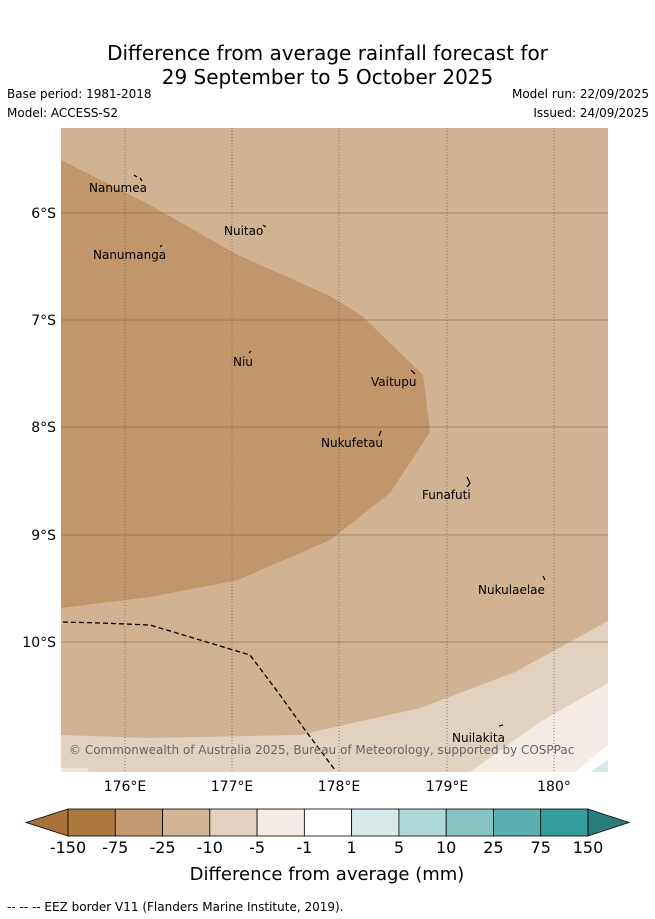 The width and height of the screenshot is (655, 919). Describe the element at coordinates (63, 113) in the screenshot. I see `model-name: Model: ACCESS-S2` at that location.